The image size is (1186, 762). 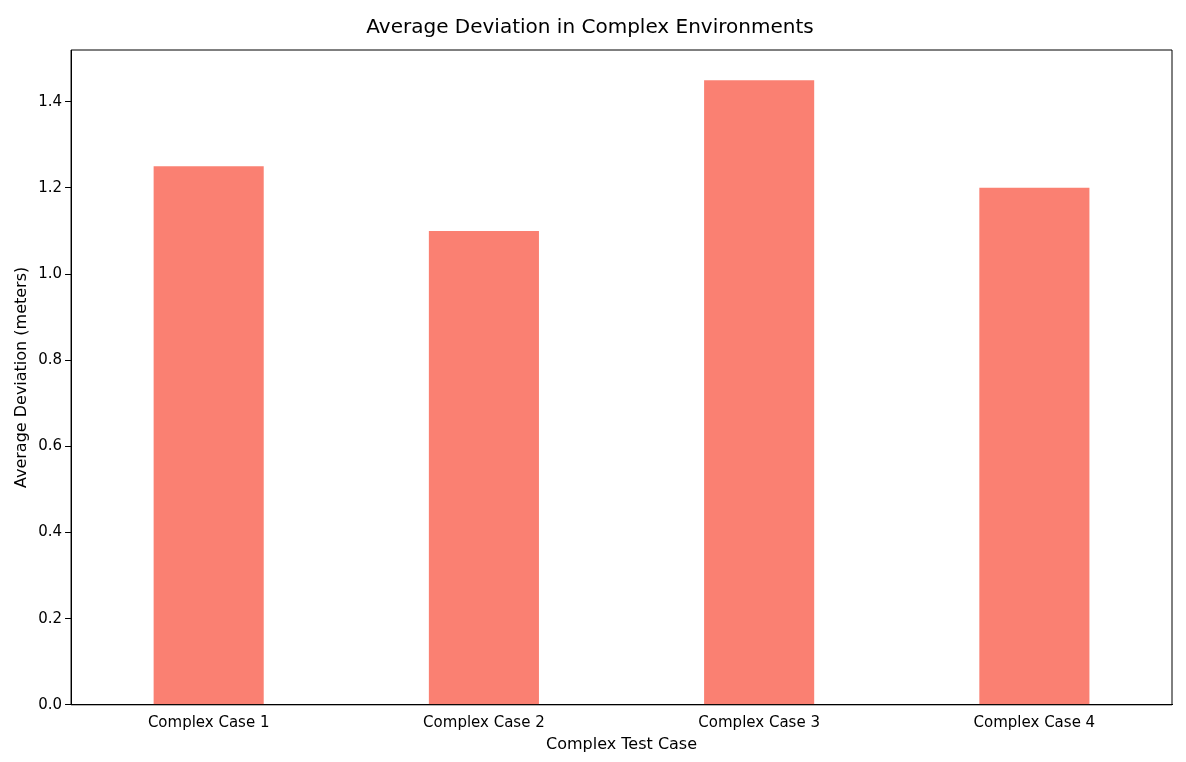 I want to click on chart-title: Average Deviation in Complex Environments, so click(x=590, y=26).